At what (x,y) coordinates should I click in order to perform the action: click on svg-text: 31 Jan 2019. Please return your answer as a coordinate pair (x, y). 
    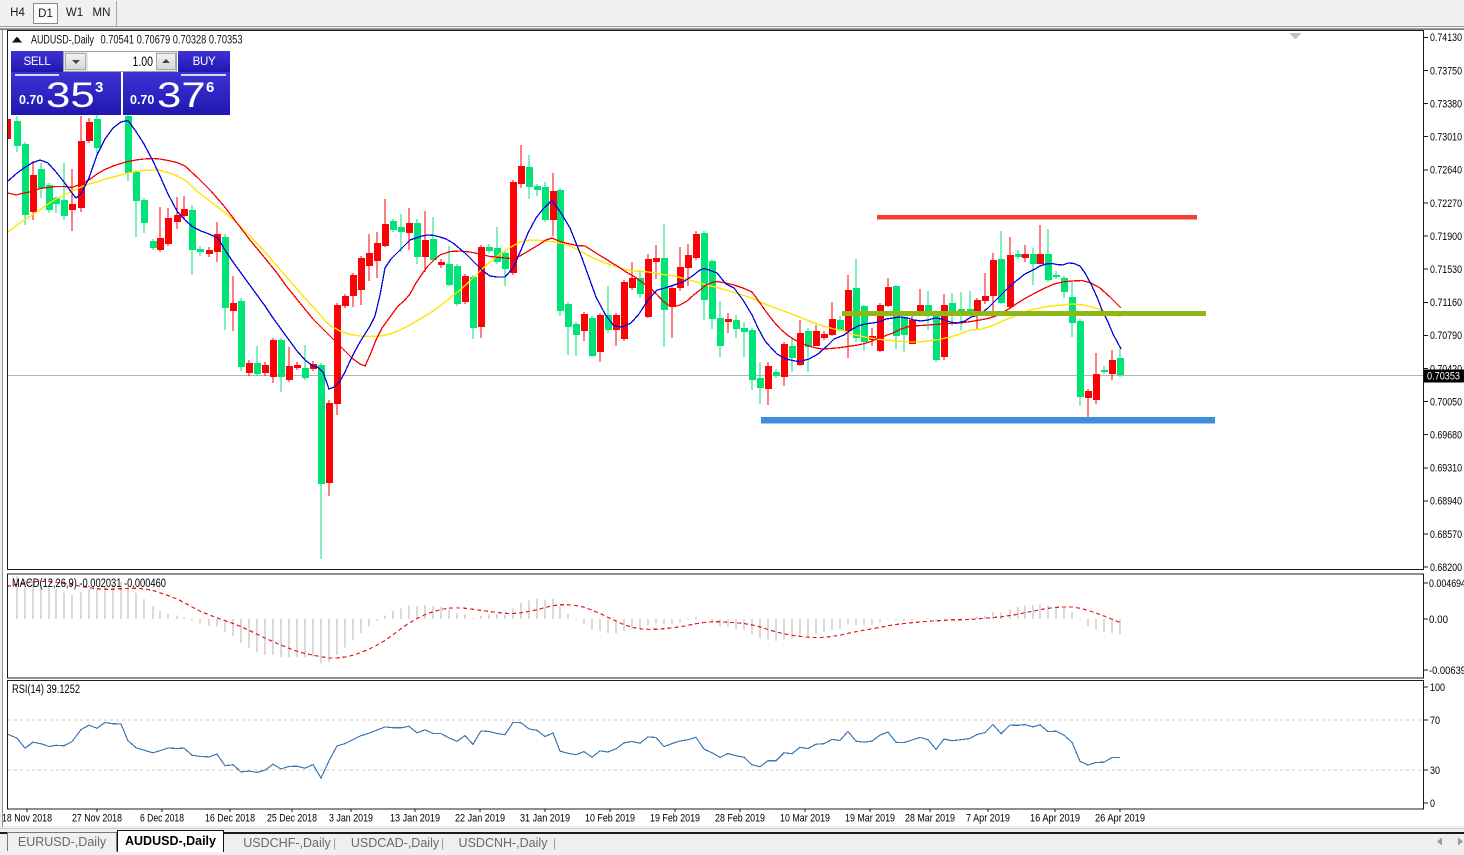
    Looking at the image, I should click on (545, 819).